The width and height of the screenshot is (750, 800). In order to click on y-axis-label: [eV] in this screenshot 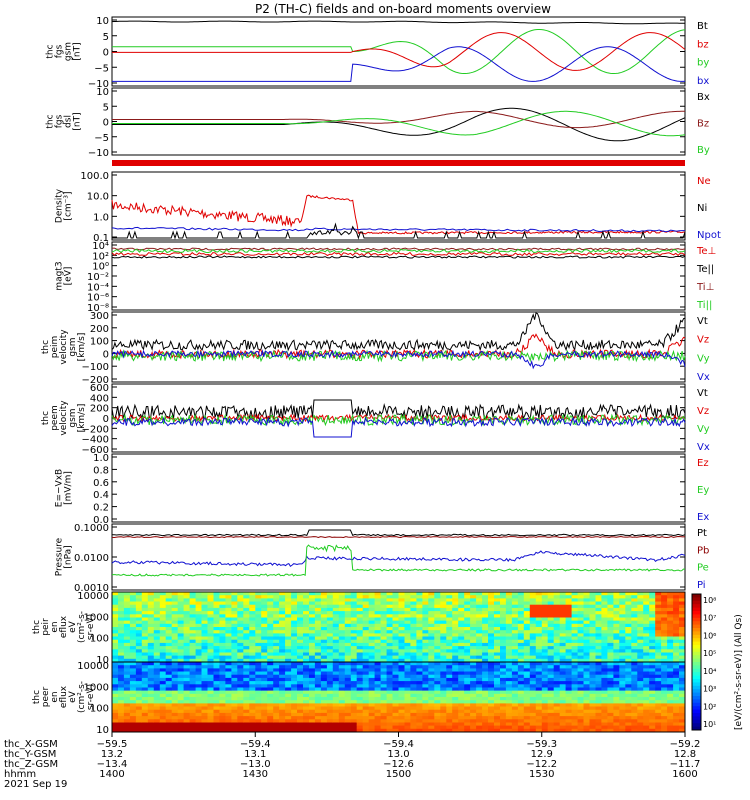, I will do `click(69, 276)`.